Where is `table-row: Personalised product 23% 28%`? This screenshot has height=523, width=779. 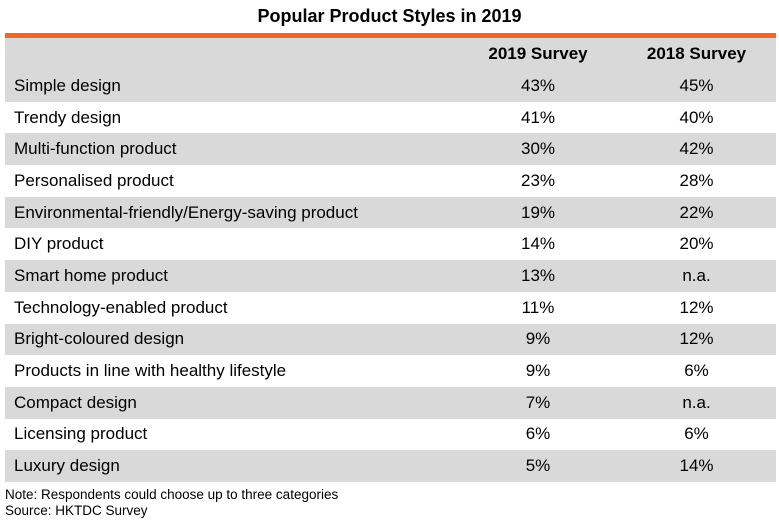 table-row: Personalised product 23% 28% is located at coordinates (390, 181).